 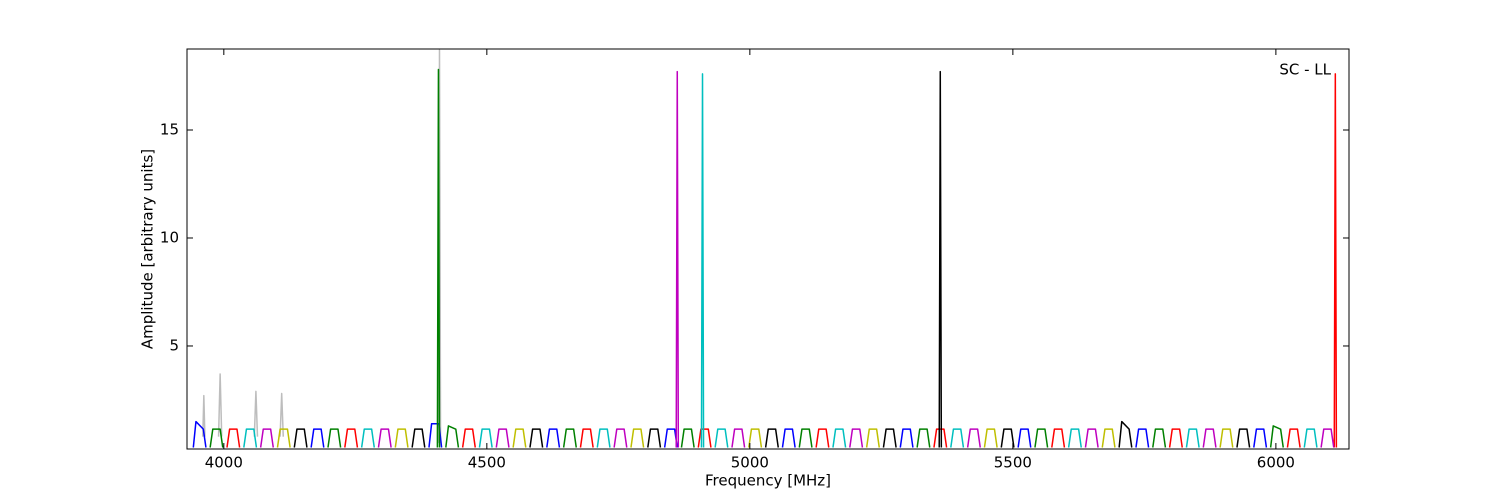 I want to click on x-tick-label: 4500, so click(x=487, y=463).